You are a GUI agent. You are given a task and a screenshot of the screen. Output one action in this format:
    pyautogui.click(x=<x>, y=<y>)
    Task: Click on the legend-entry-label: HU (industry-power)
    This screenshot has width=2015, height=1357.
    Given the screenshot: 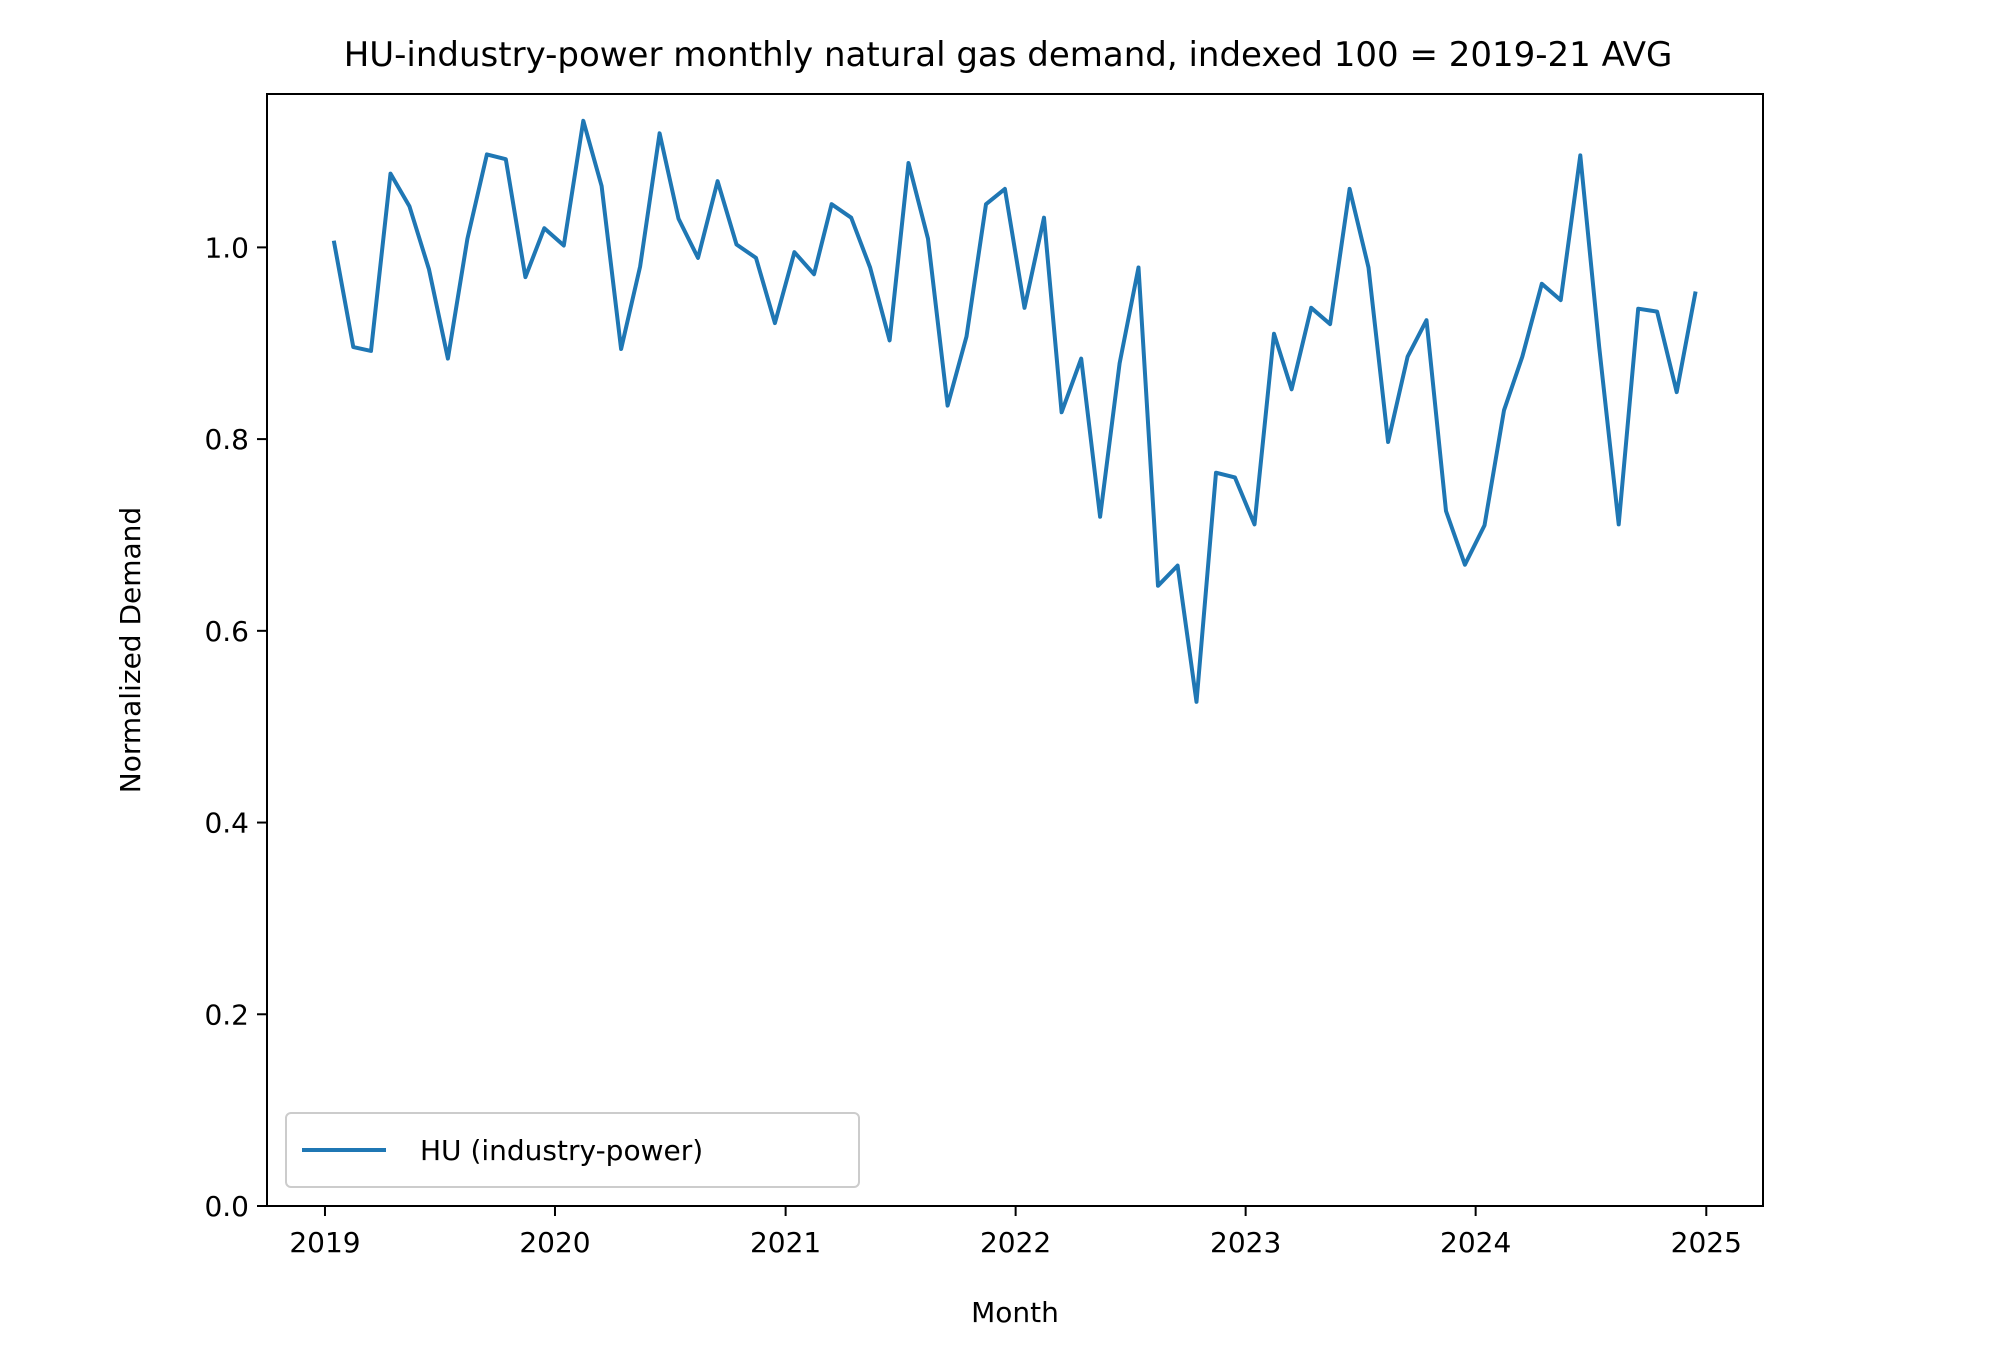 What is the action you would take?
    pyautogui.click(x=561, y=1150)
    